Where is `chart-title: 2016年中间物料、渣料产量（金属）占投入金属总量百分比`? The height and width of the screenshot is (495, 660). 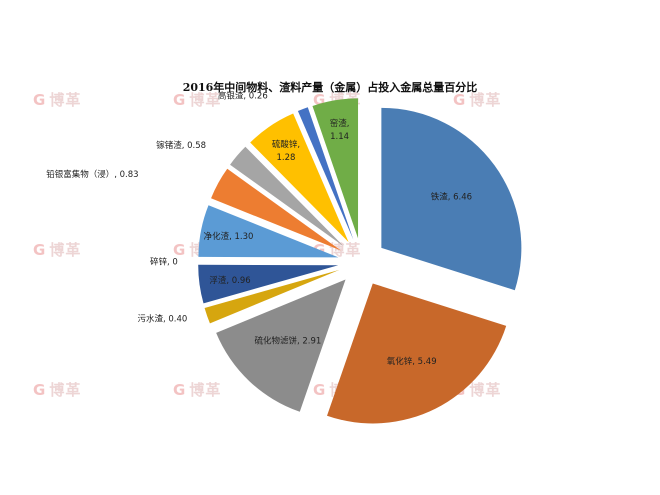 chart-title: 2016年中间物料、渣料产量（金属）占投入金属总量百分比 is located at coordinates (330, 87).